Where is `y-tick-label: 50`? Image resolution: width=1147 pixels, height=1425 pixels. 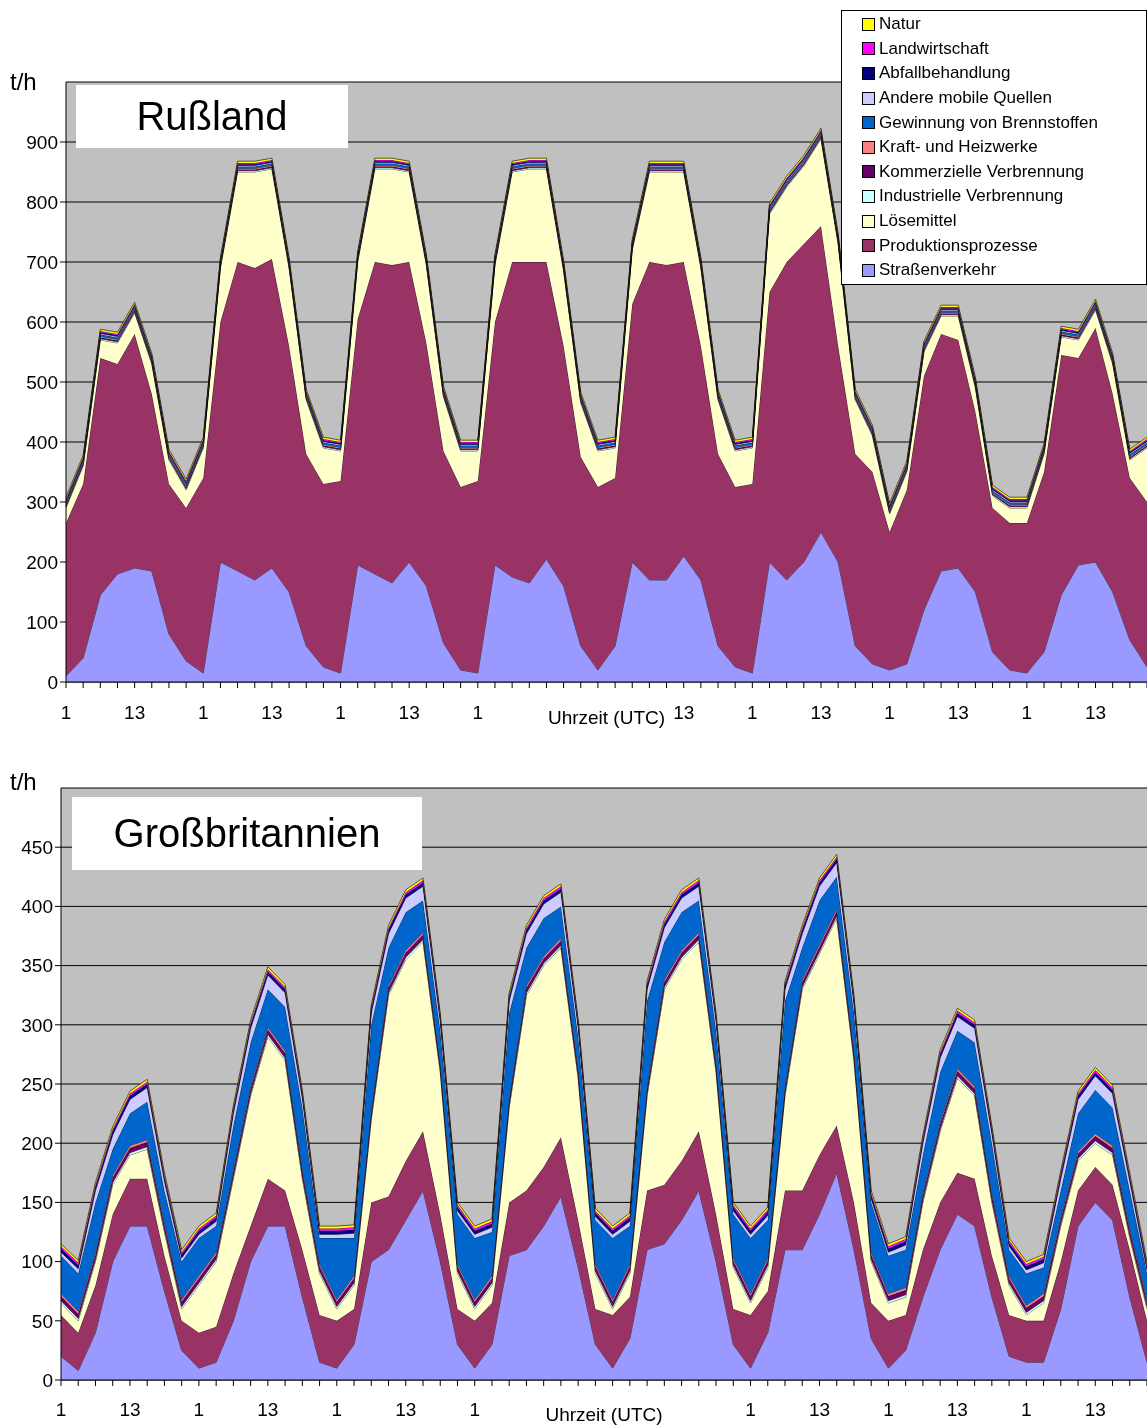 y-tick-label: 50 is located at coordinates (42, 1321).